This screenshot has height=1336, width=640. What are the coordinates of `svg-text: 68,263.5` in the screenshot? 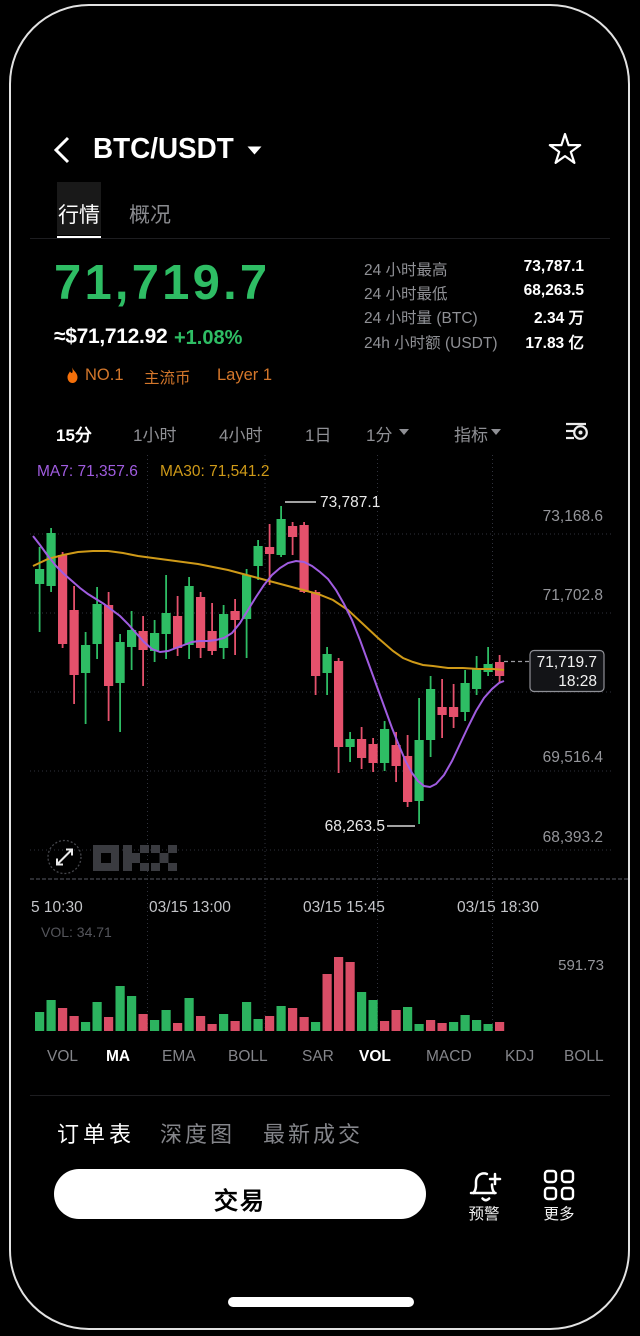 It's located at (355, 826).